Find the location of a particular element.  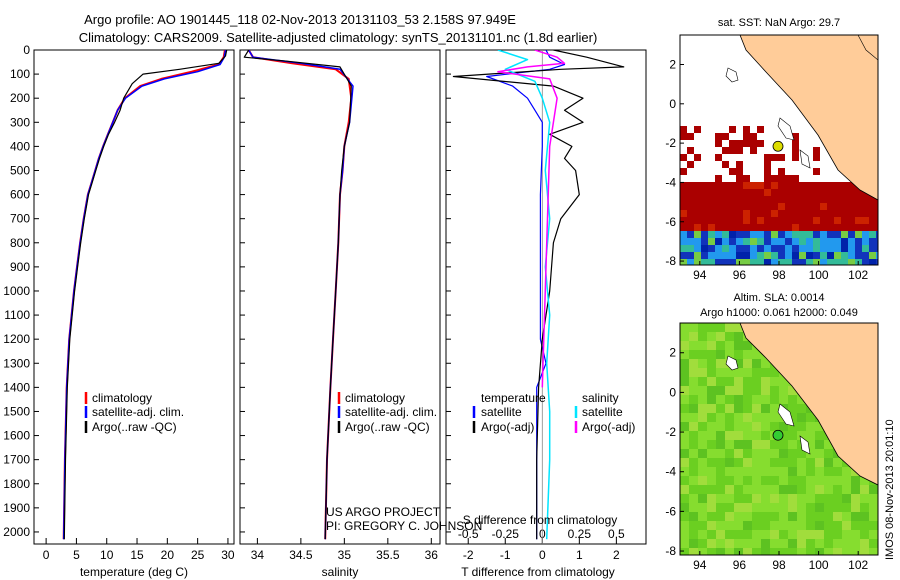

map-x-tick-label: 96 is located at coordinates (740, 565).